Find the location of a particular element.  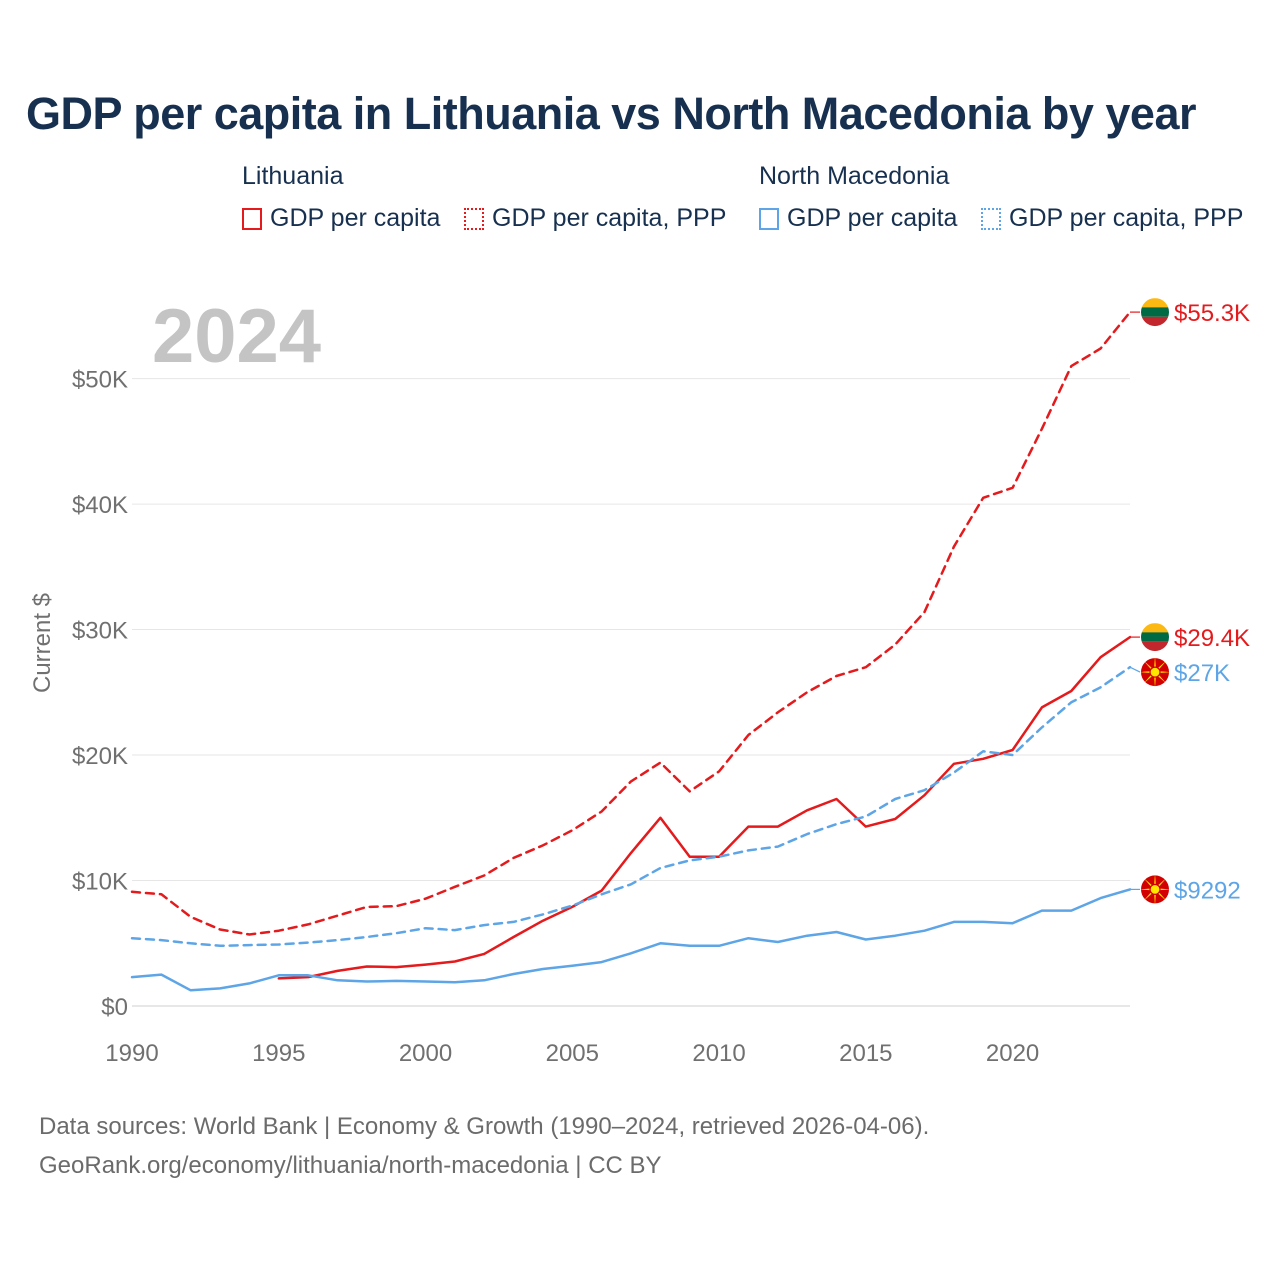

end-value-label: $9292 is located at coordinates (1207, 890).